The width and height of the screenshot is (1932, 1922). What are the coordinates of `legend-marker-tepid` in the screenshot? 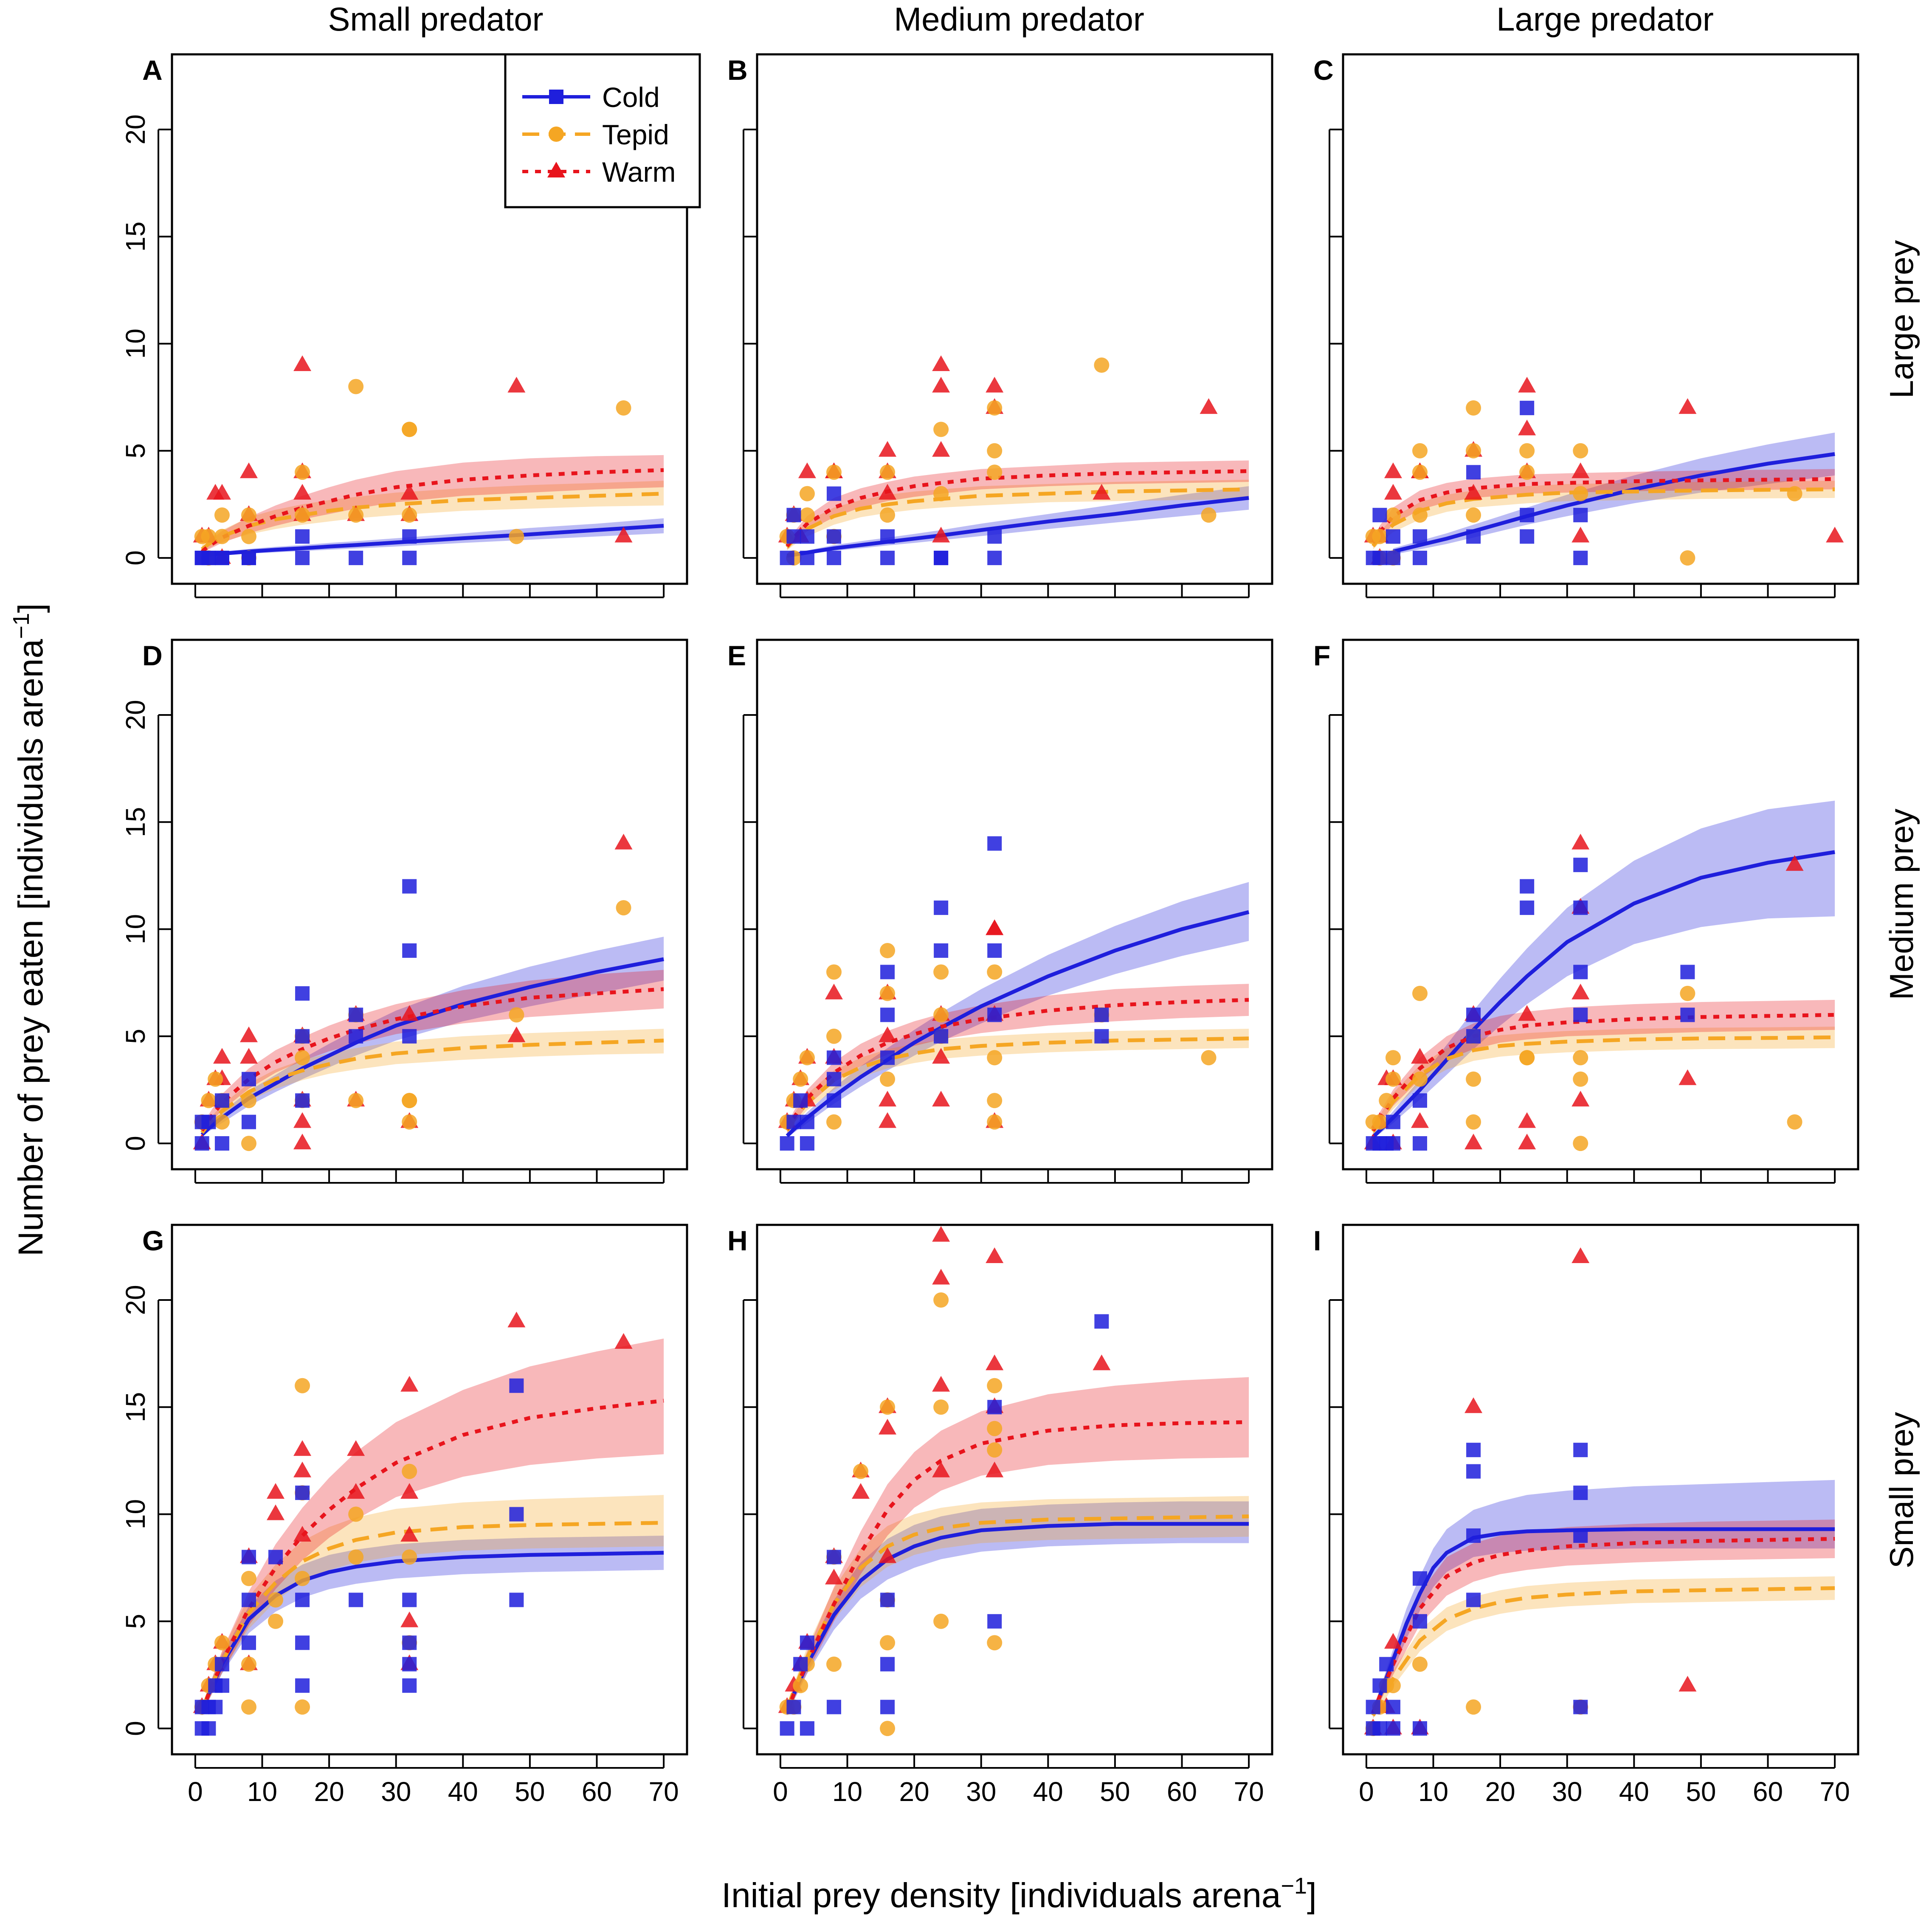 It's located at (556, 134).